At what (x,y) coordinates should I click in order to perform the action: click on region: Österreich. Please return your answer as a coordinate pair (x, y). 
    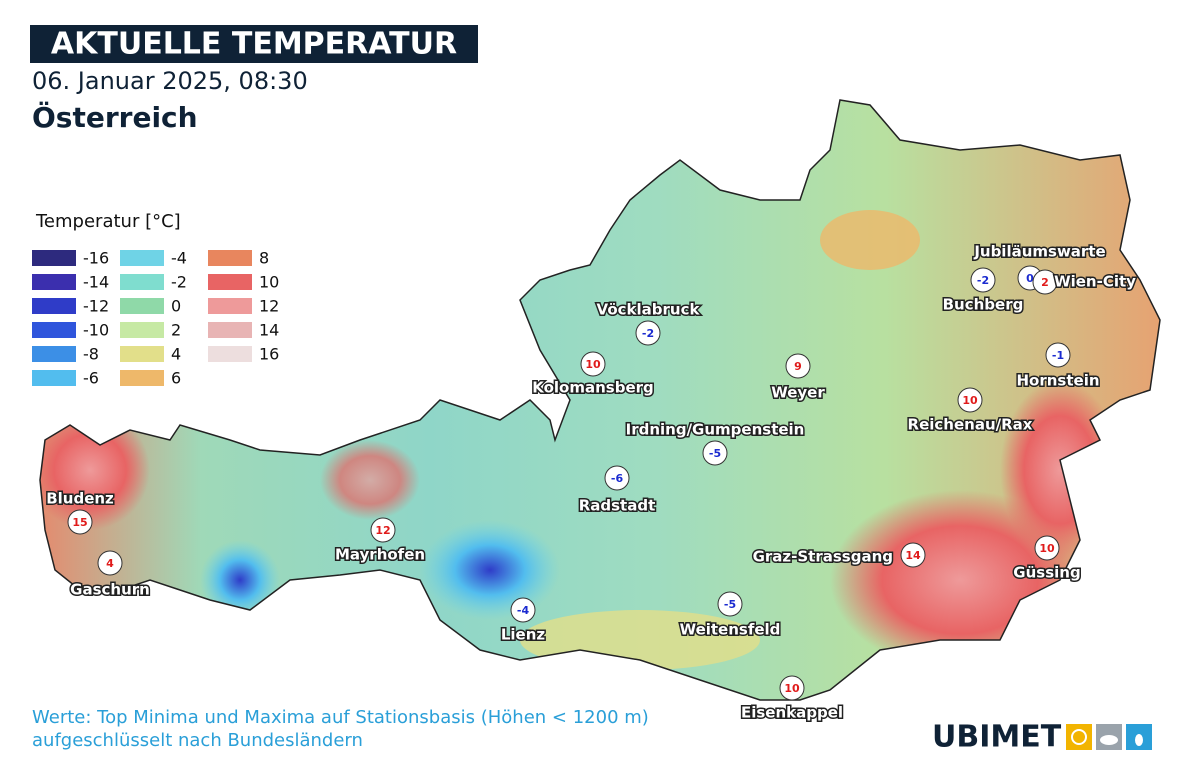
    Looking at the image, I should click on (115, 117).